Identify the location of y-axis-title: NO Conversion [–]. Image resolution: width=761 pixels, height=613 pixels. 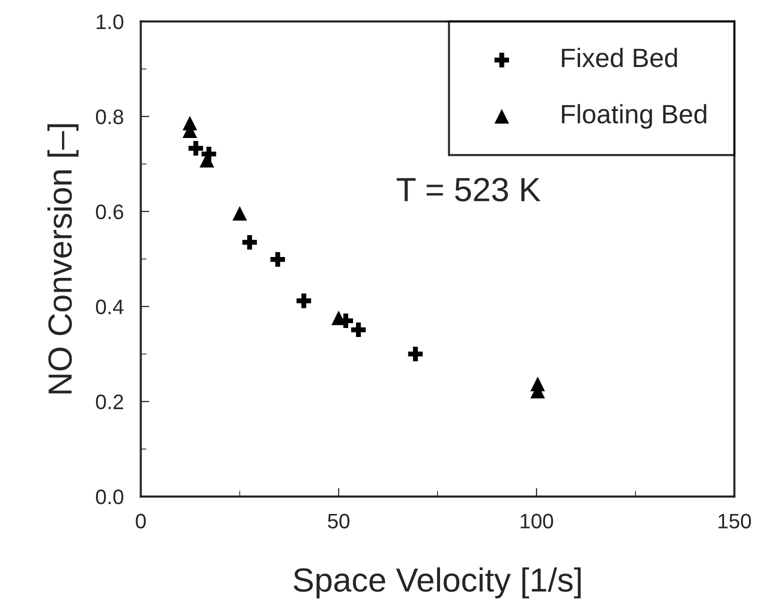
(62, 259).